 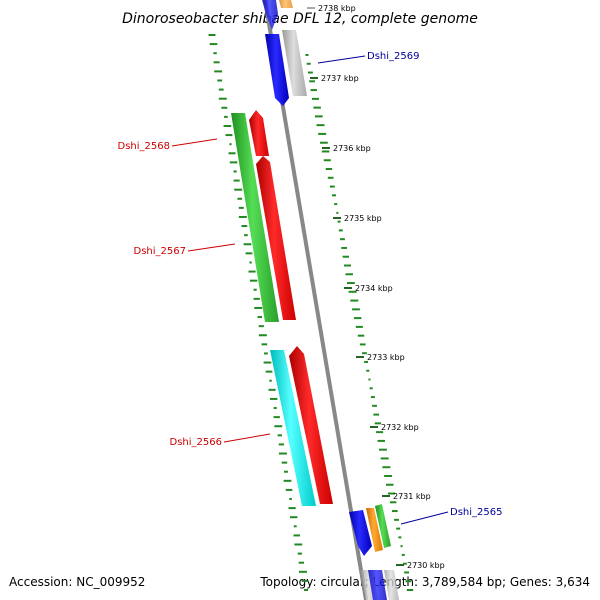 I want to click on kbp-label: 2734 kbp, so click(x=374, y=288).